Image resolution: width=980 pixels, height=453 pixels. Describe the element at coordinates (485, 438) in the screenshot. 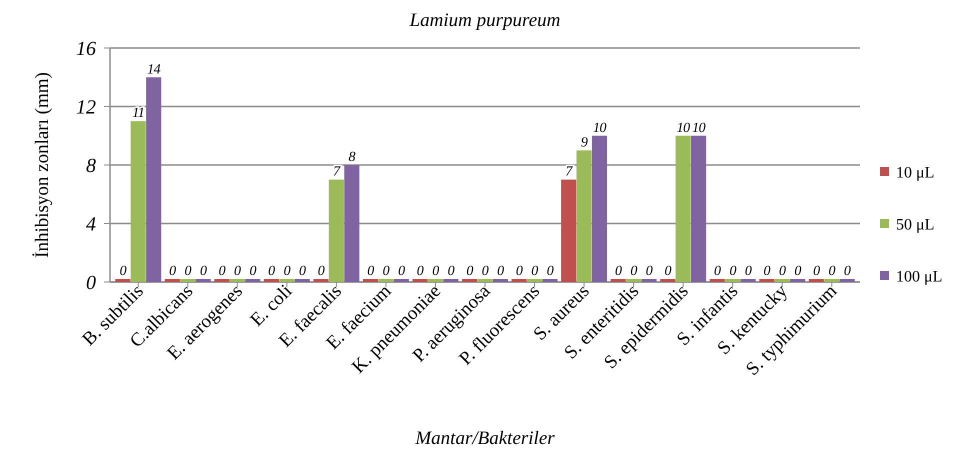

I see `x-axis-title: Mantar/Bakteriler` at that location.